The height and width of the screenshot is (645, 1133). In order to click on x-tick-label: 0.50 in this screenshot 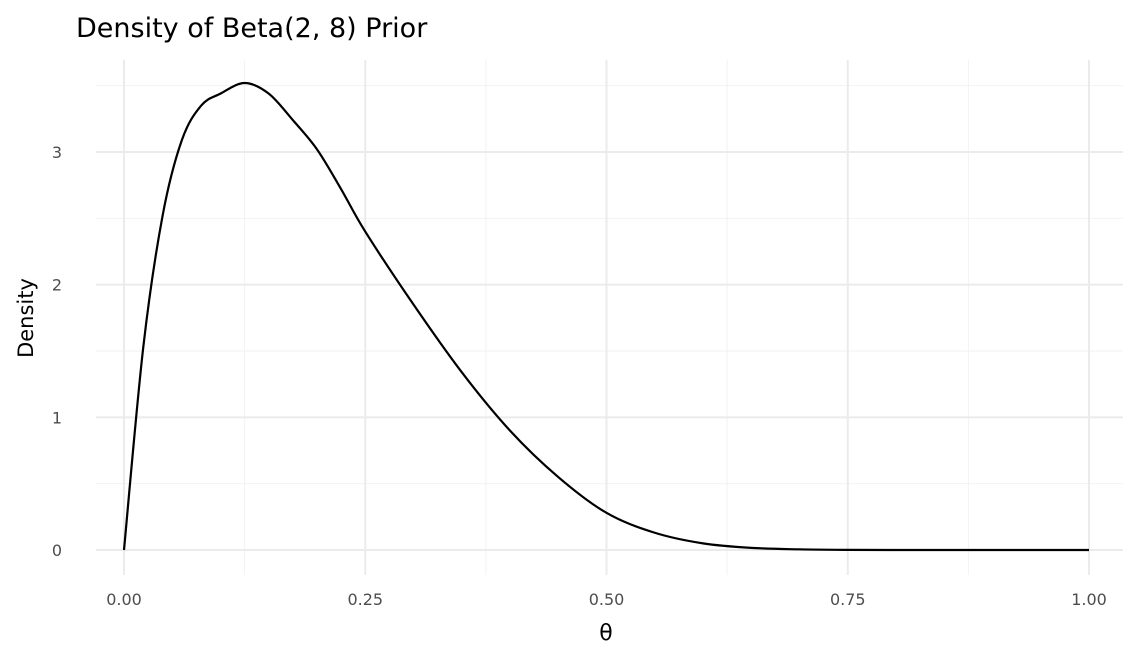, I will do `click(607, 599)`.